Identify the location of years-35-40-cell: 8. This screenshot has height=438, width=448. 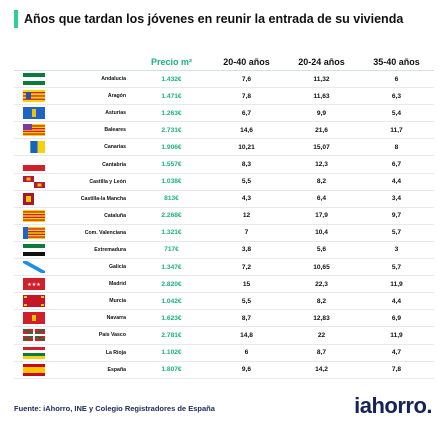
(396, 147).